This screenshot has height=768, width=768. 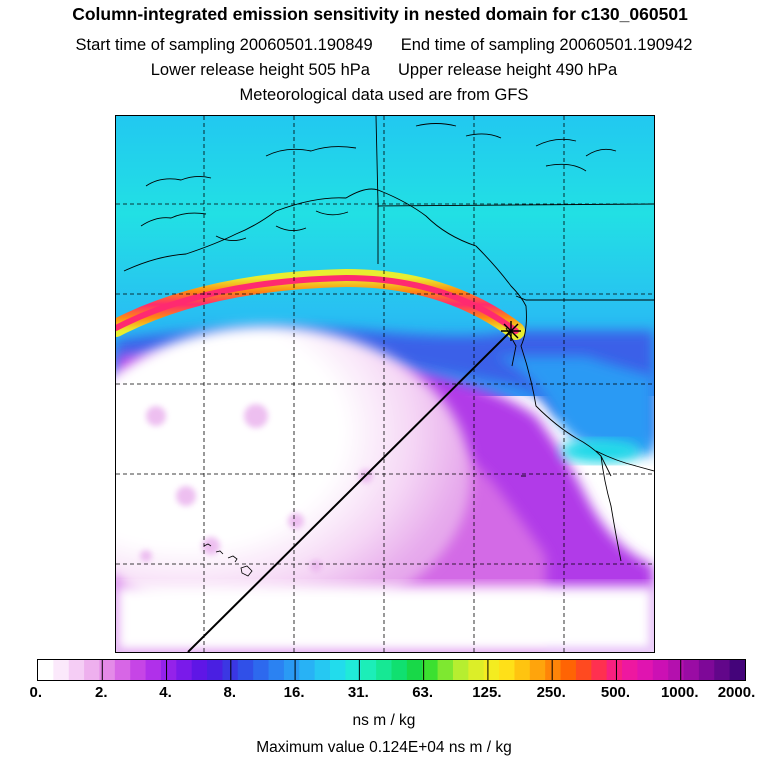 I want to click on color-scale-tick-label: 500., so click(x=615, y=692).